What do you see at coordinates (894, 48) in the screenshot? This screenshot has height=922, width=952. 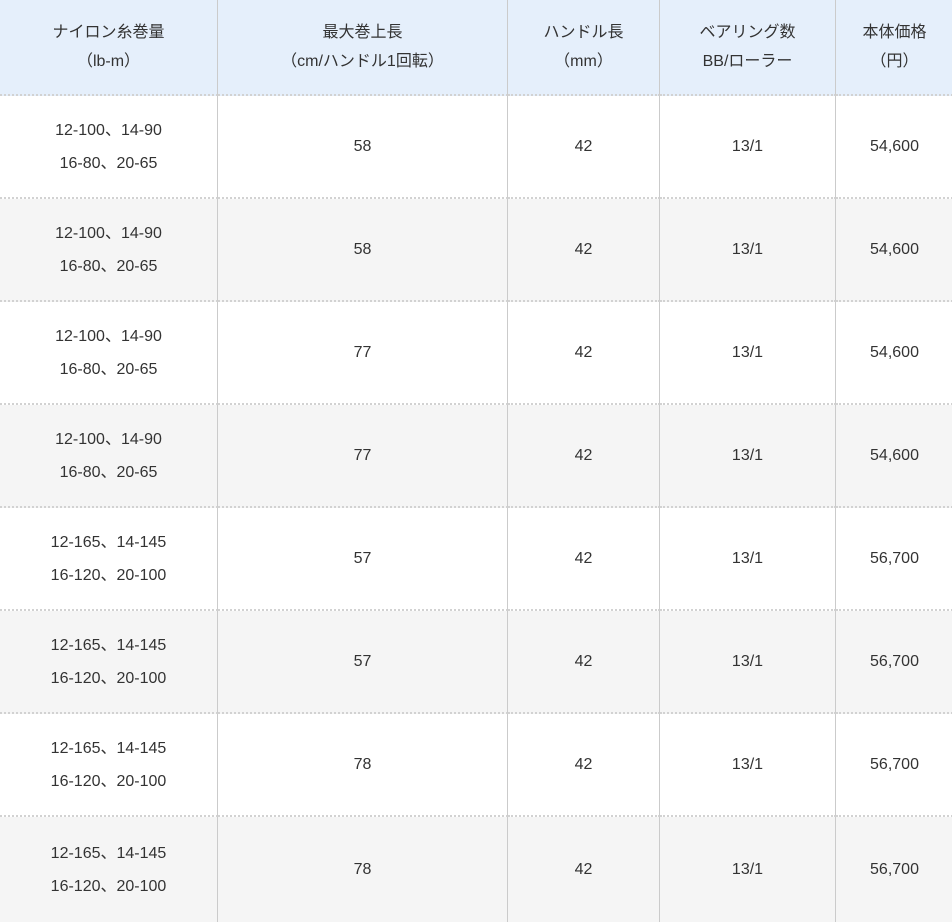 I see `header-price: 本体価格 （円）` at bounding box center [894, 48].